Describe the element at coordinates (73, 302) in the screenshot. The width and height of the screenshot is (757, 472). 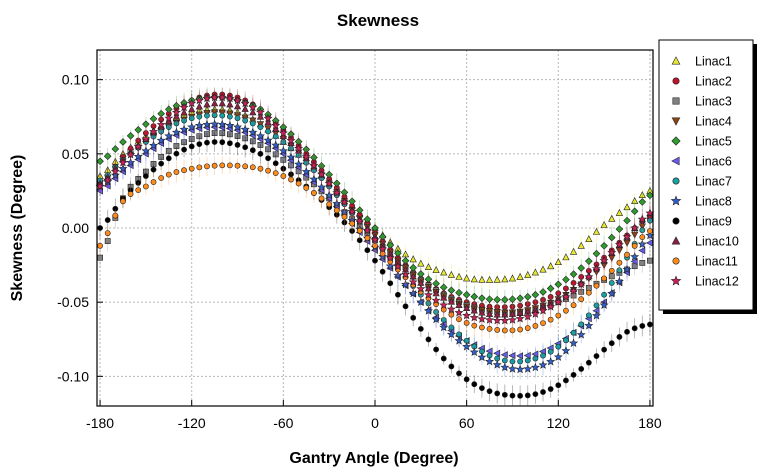
I see `y-tick-label: -0.05` at that location.